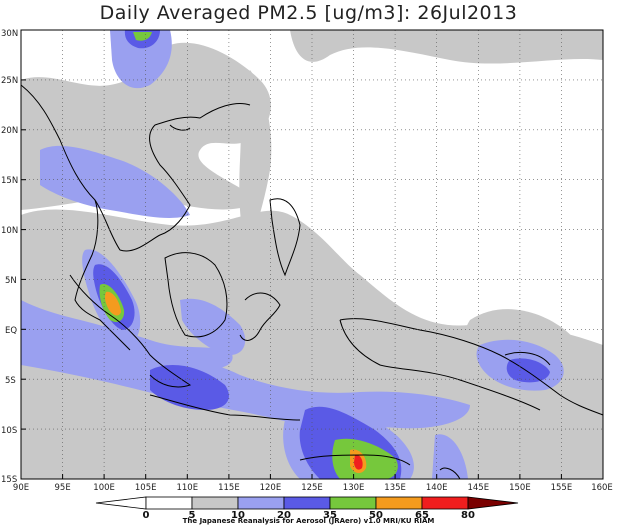 The width and height of the screenshot is (617, 529). I want to click on x-tick-label: 95E, so click(63, 488).